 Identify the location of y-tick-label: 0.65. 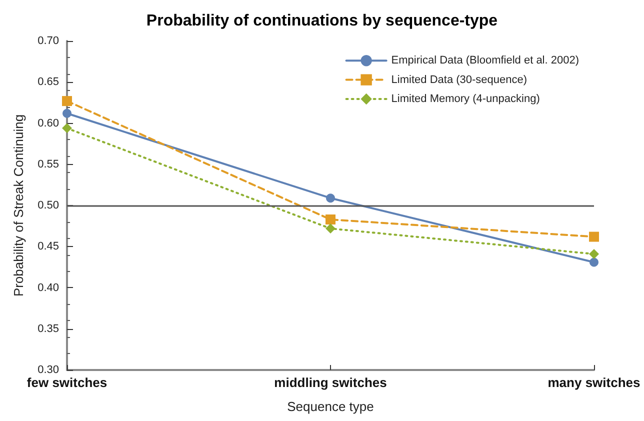
(48, 82).